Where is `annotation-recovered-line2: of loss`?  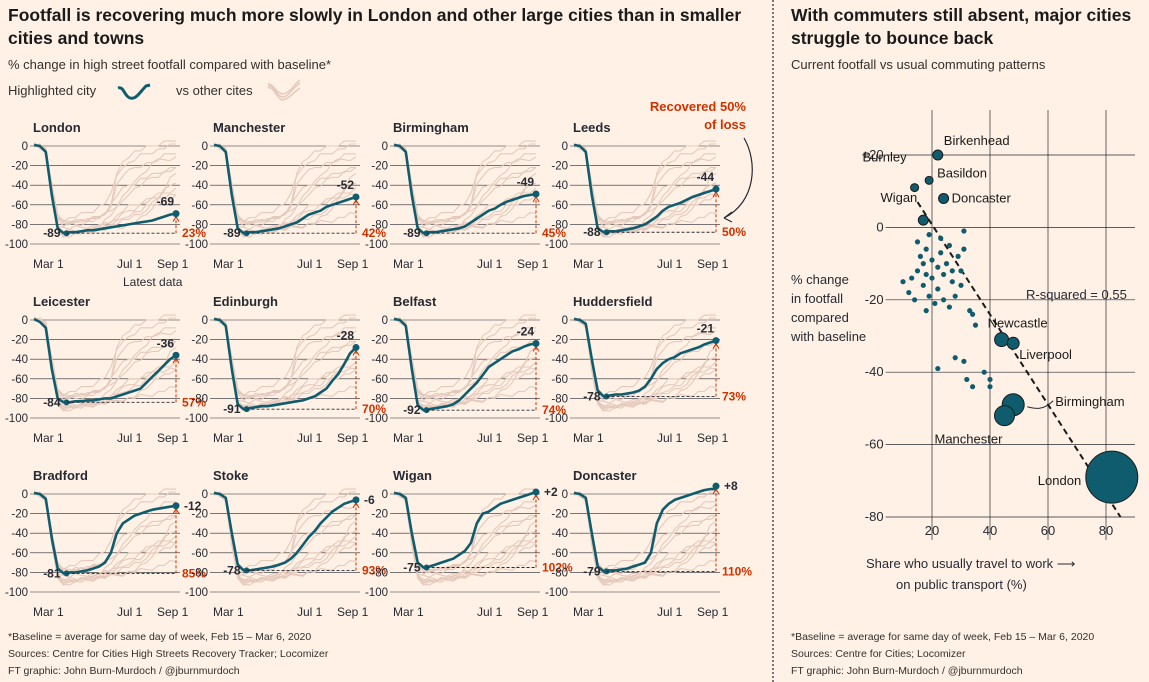
annotation-recovered-line2: of loss is located at coordinates (725, 124).